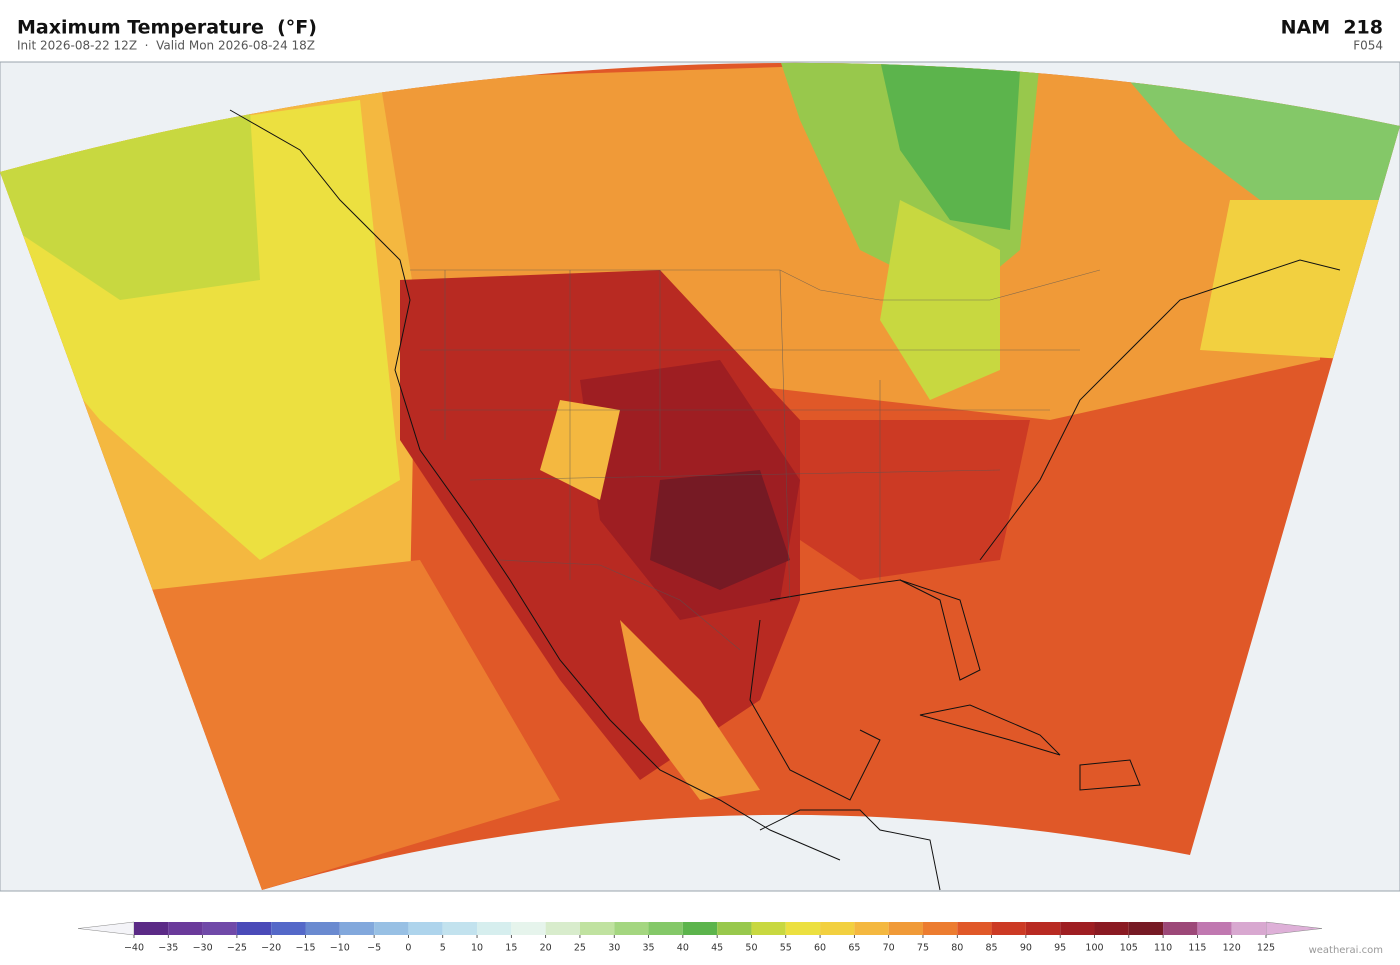 This screenshot has width=1400, height=965. What do you see at coordinates (134, 948) in the screenshot?
I see `colorbar-tick-label: −40` at bounding box center [134, 948].